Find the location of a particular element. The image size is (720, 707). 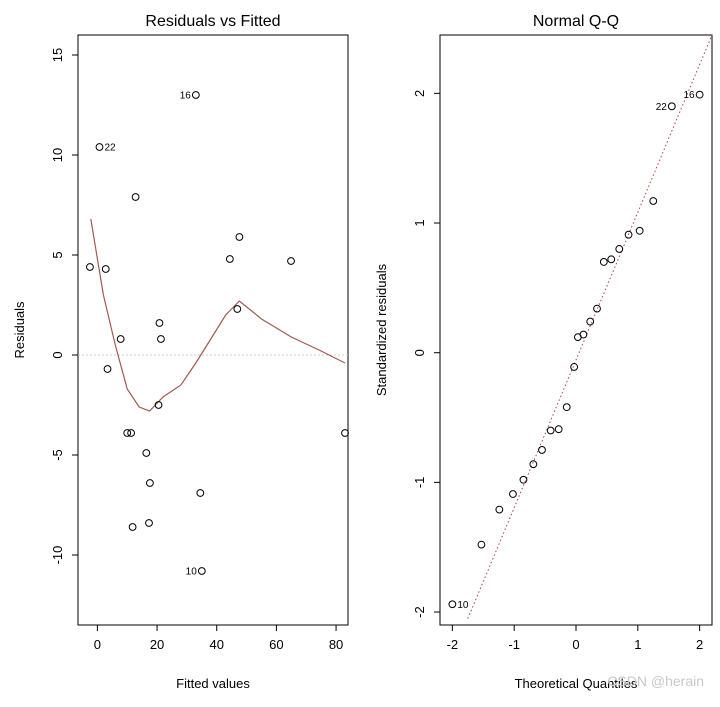

y-tick-label: 15 is located at coordinates (57, 55).